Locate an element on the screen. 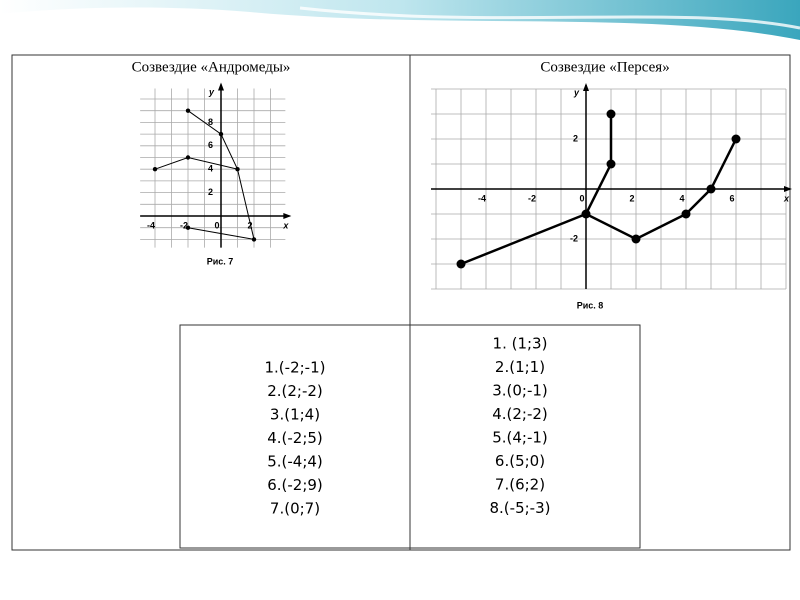 This screenshot has height=600, width=800. column-title: Созвездие «Персея» is located at coordinates (604, 67).